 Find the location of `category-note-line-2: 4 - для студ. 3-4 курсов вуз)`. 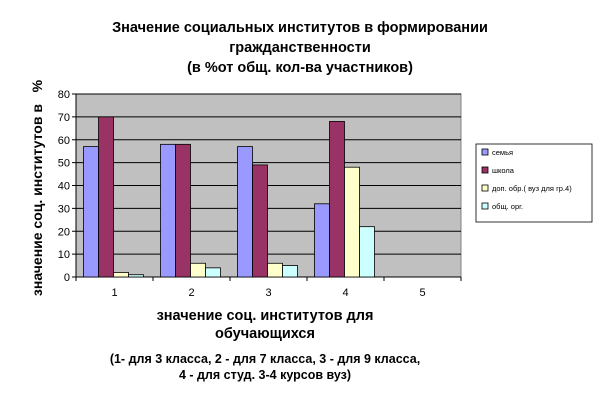

category-note-line-2: 4 - для студ. 3-4 курсов вуз) is located at coordinates (265, 375).